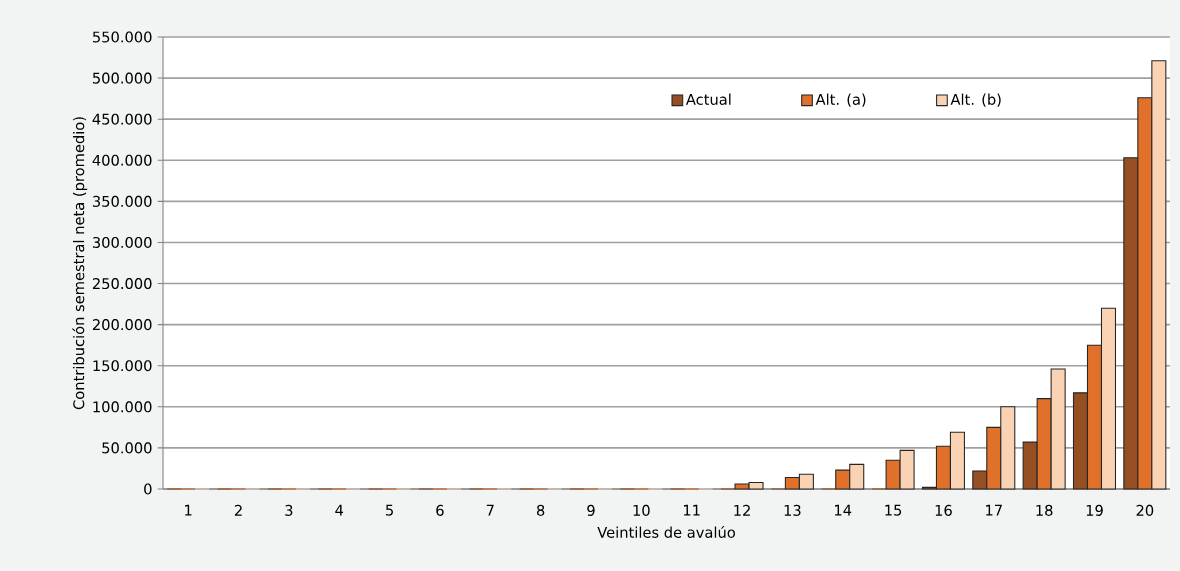 Image resolution: width=1180 pixels, height=571 pixels. I want to click on x-tick-label: 19, so click(1094, 510).